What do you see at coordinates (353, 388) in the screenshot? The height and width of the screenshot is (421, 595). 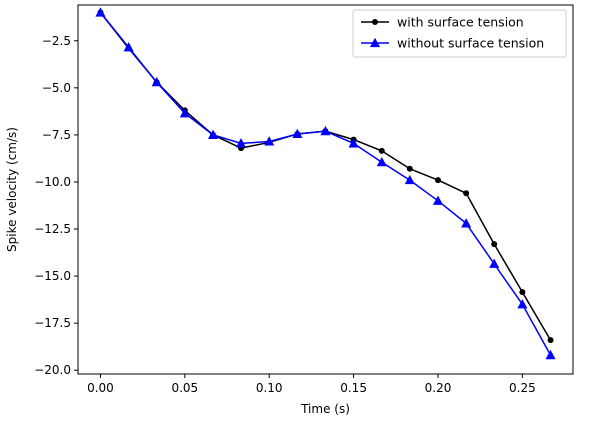 I see `x-tick-label: 0.15` at bounding box center [353, 388].